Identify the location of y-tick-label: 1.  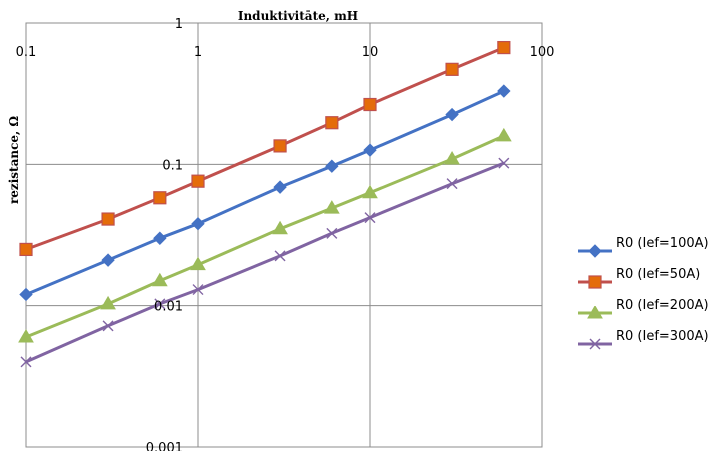
(179, 24).